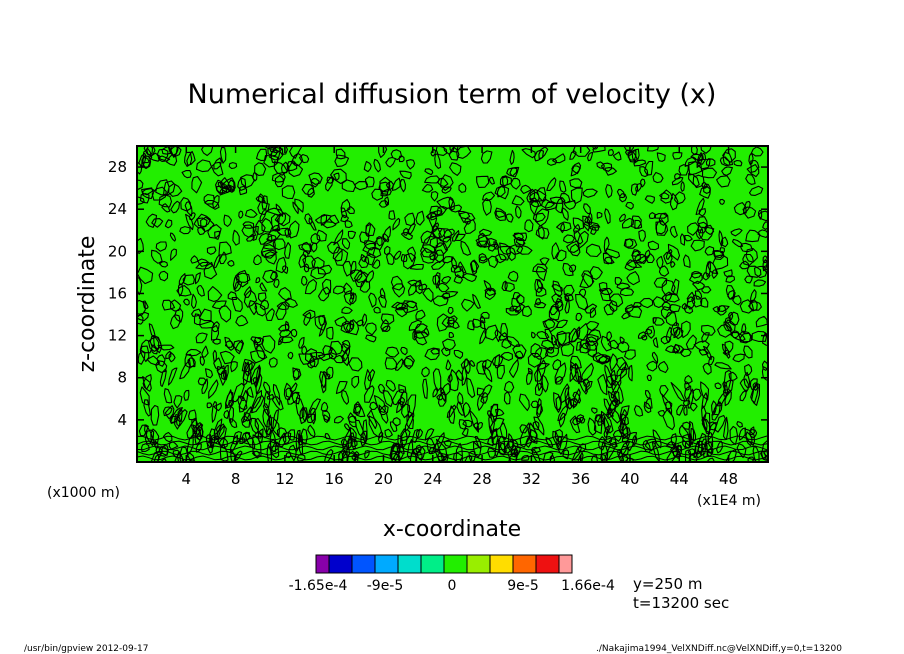  What do you see at coordinates (452, 94) in the screenshot?
I see `chart-title: Numerical diffusion term of velocity (x)` at bounding box center [452, 94].